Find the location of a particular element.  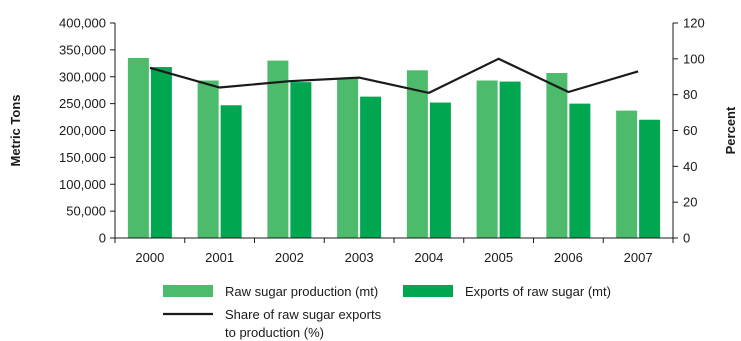

bar-exports-2003 is located at coordinates (371, 167).